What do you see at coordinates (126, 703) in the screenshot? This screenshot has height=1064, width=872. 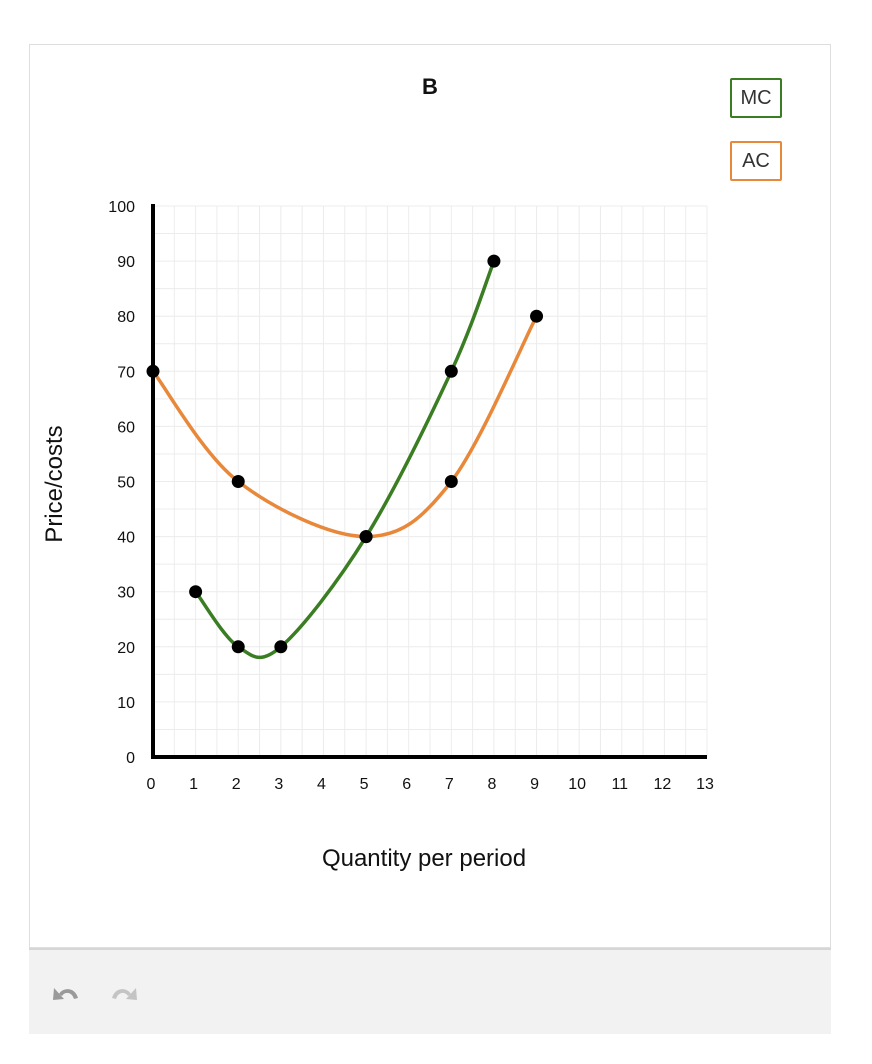 I see `y-tick-label: 10` at bounding box center [126, 703].